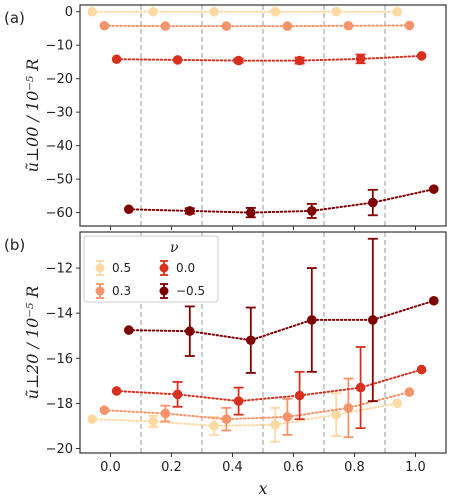 This screenshot has height=501, width=452. I want to click on x-tick-label: 1.0, so click(415, 467).